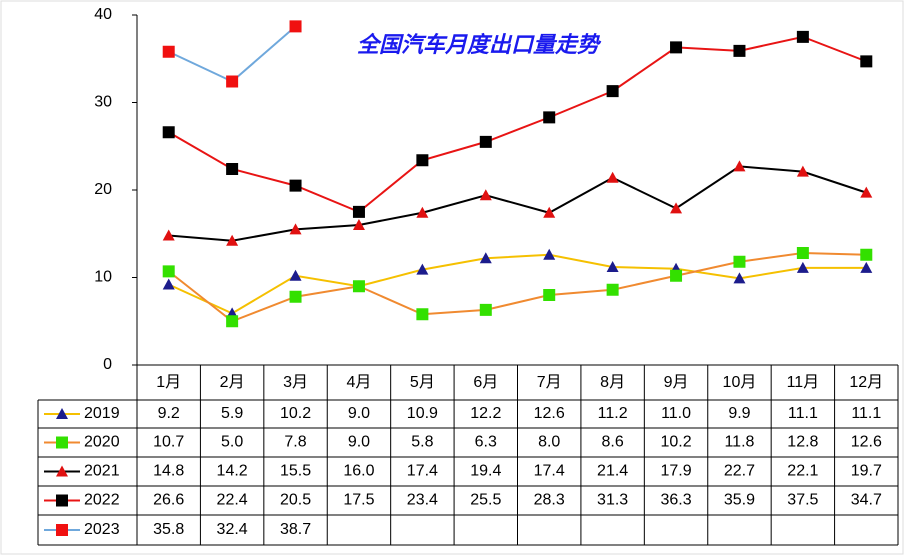  I want to click on table-value: 17.4, so click(422, 471).